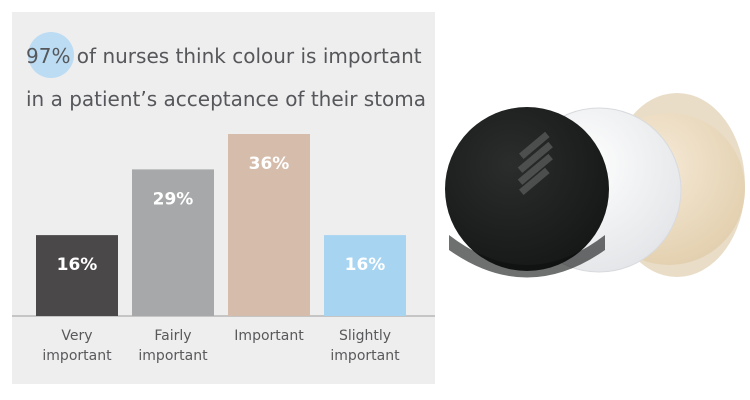 The width and height of the screenshot is (750, 400). What do you see at coordinates (173, 356) in the screenshot?
I see `category-label-2-line-2: important` at bounding box center [173, 356].